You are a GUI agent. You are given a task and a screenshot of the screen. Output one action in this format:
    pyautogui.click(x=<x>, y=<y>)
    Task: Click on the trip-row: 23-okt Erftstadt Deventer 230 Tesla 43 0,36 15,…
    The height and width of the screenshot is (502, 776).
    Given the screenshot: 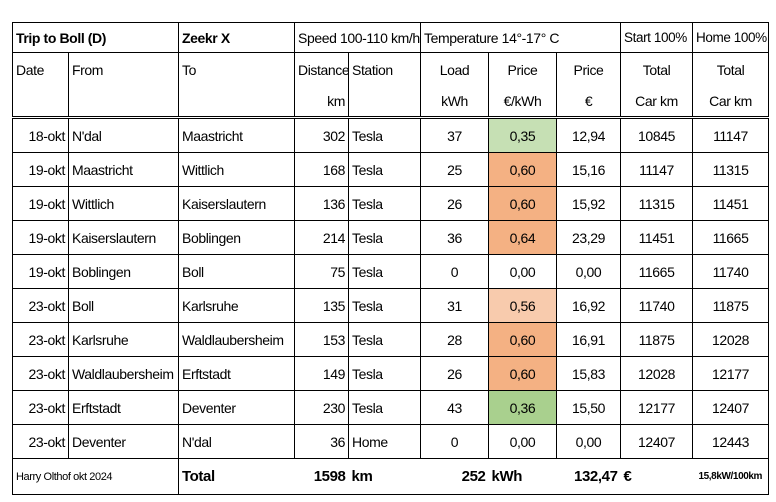 What is the action you would take?
    pyautogui.click(x=391, y=407)
    